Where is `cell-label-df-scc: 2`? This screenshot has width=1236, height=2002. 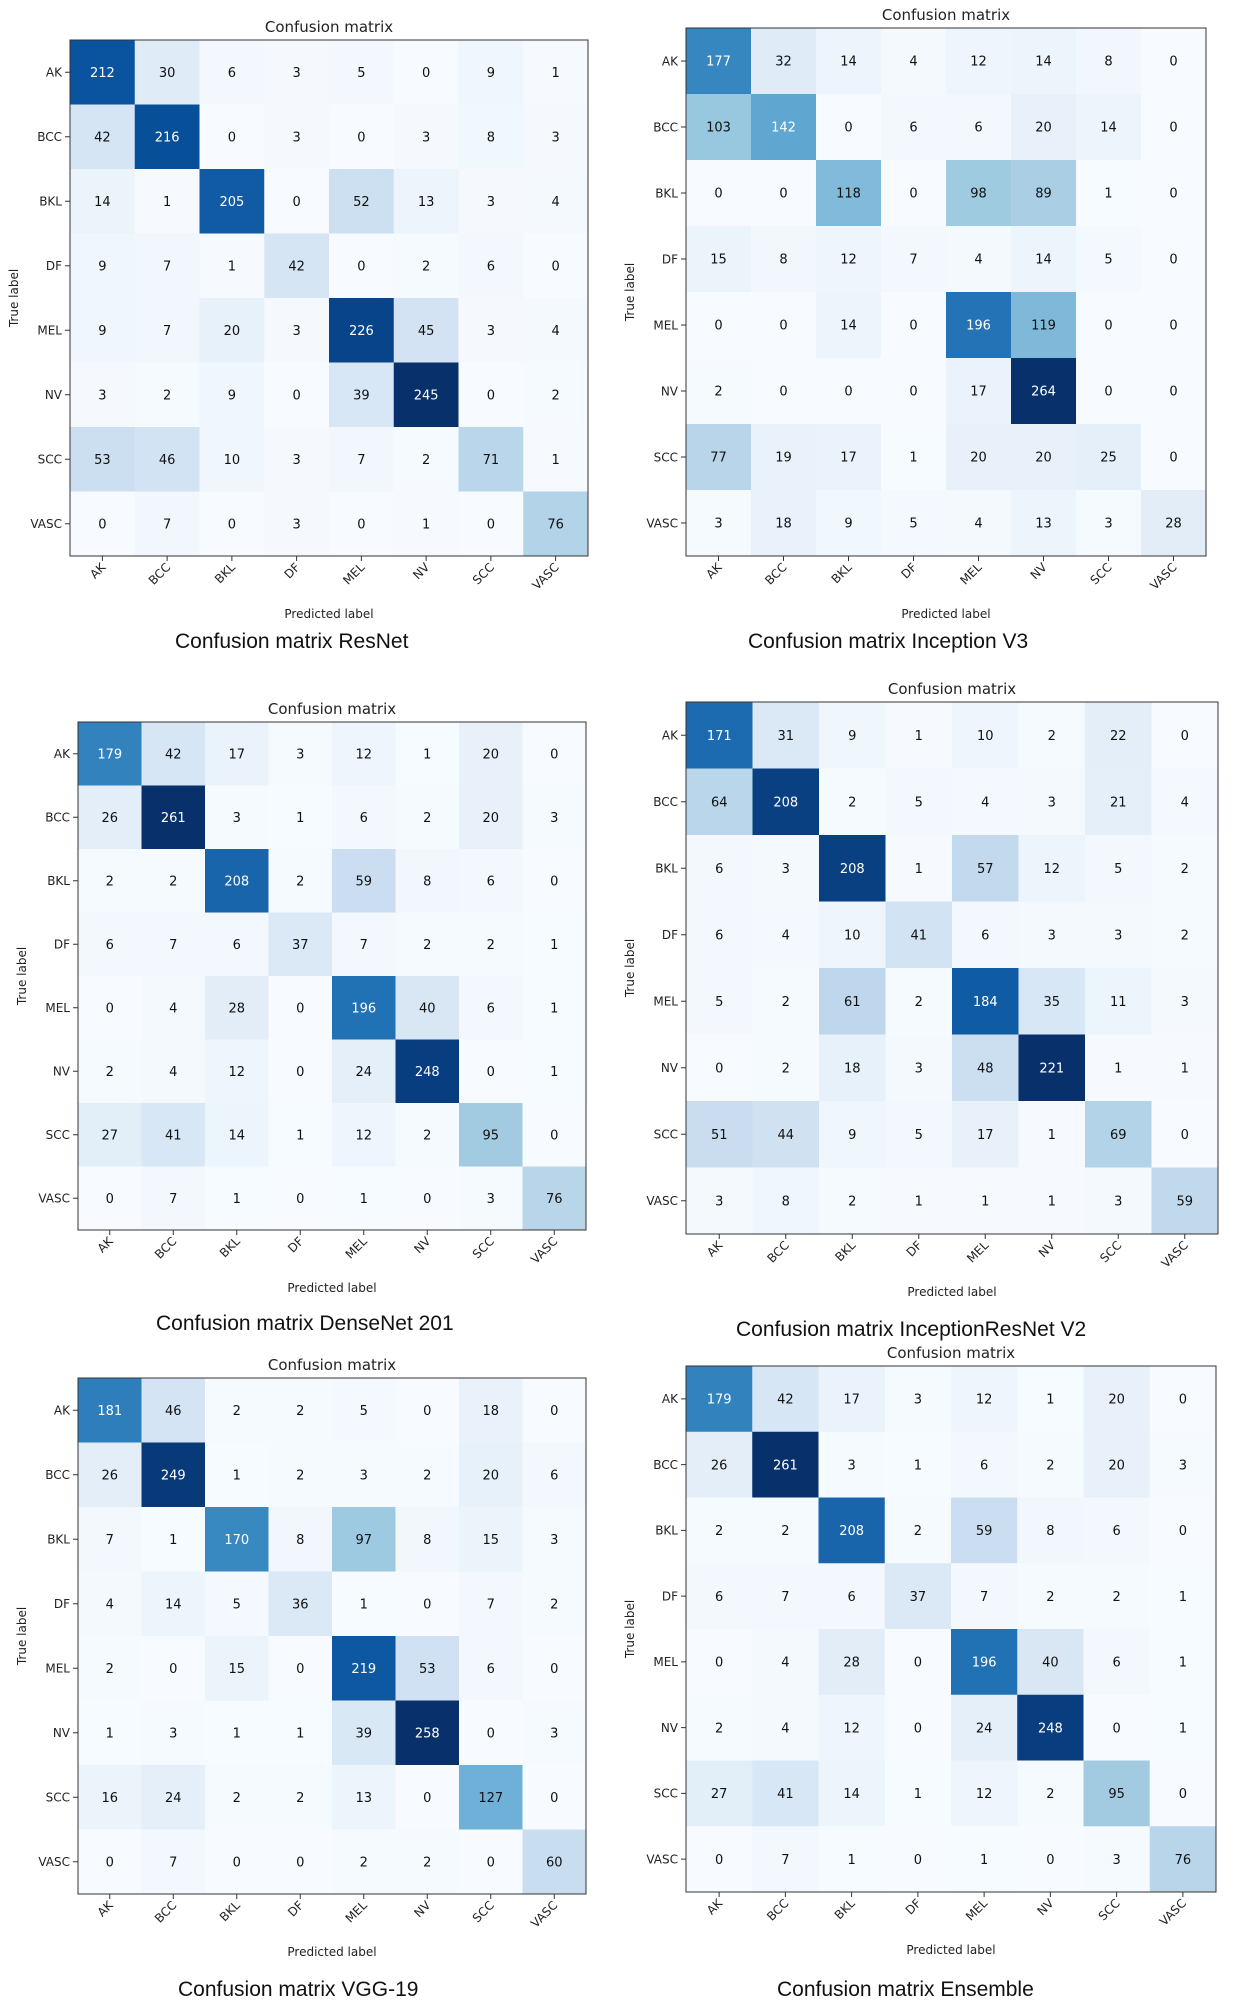
cell-label-df-scc: 2 is located at coordinates (491, 945).